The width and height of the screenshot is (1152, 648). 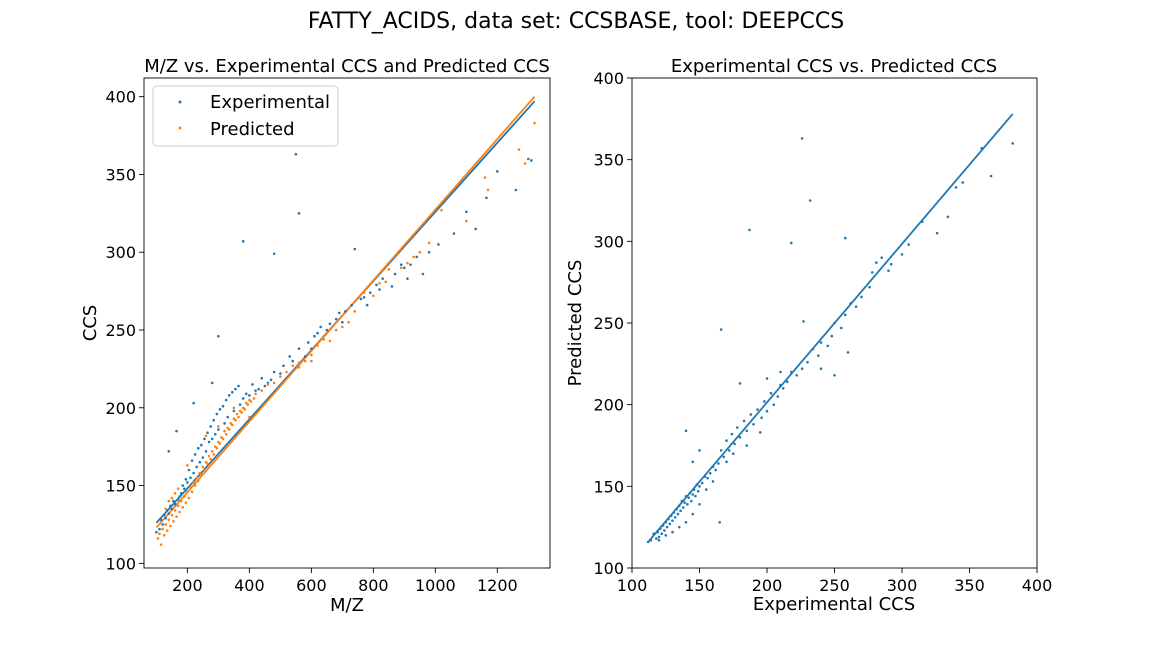 I want to click on legend-marker-predicted, so click(x=180, y=128).